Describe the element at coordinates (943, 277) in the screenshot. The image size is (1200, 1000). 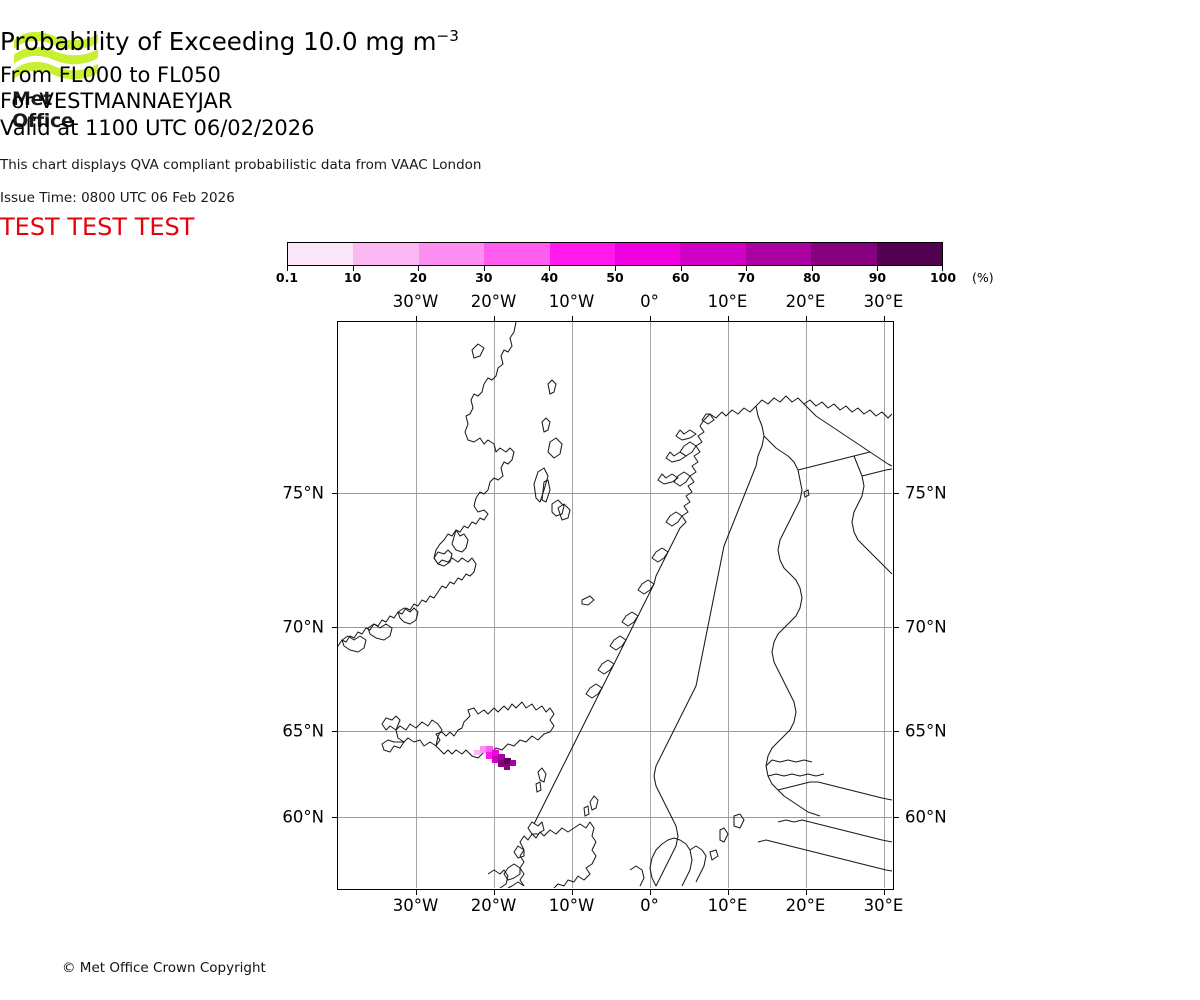
I see `colorbar-label-100: 100` at that location.